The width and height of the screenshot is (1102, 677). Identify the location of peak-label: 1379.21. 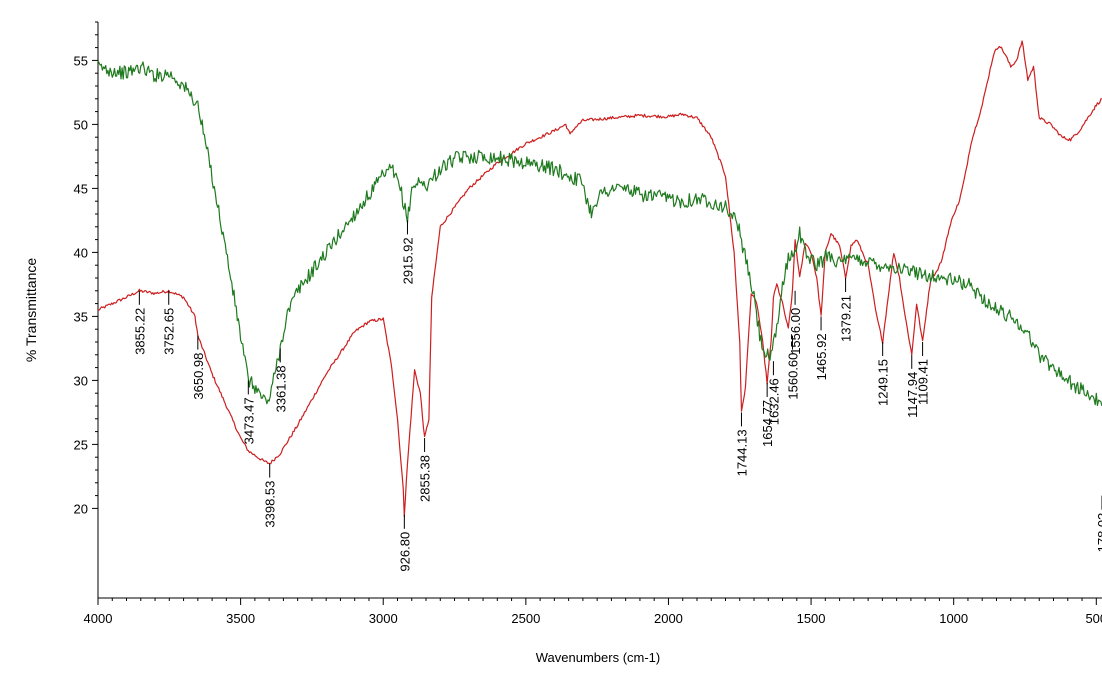
(846, 318).